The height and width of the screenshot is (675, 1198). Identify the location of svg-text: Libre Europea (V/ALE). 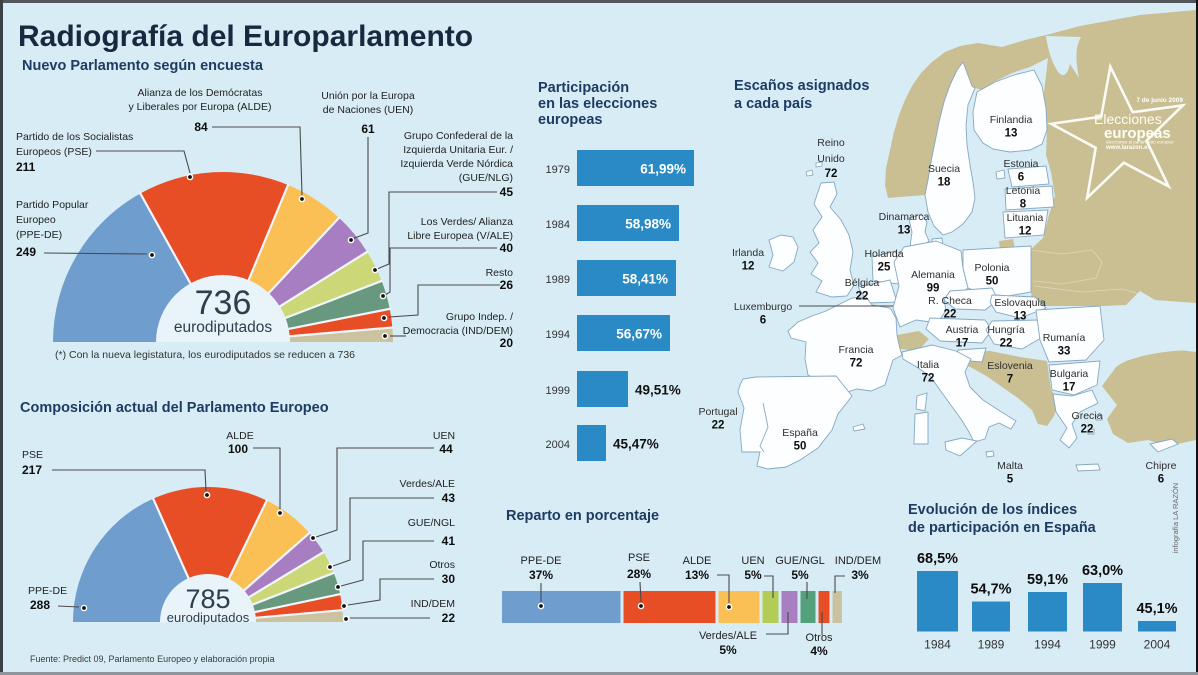
(460, 236).